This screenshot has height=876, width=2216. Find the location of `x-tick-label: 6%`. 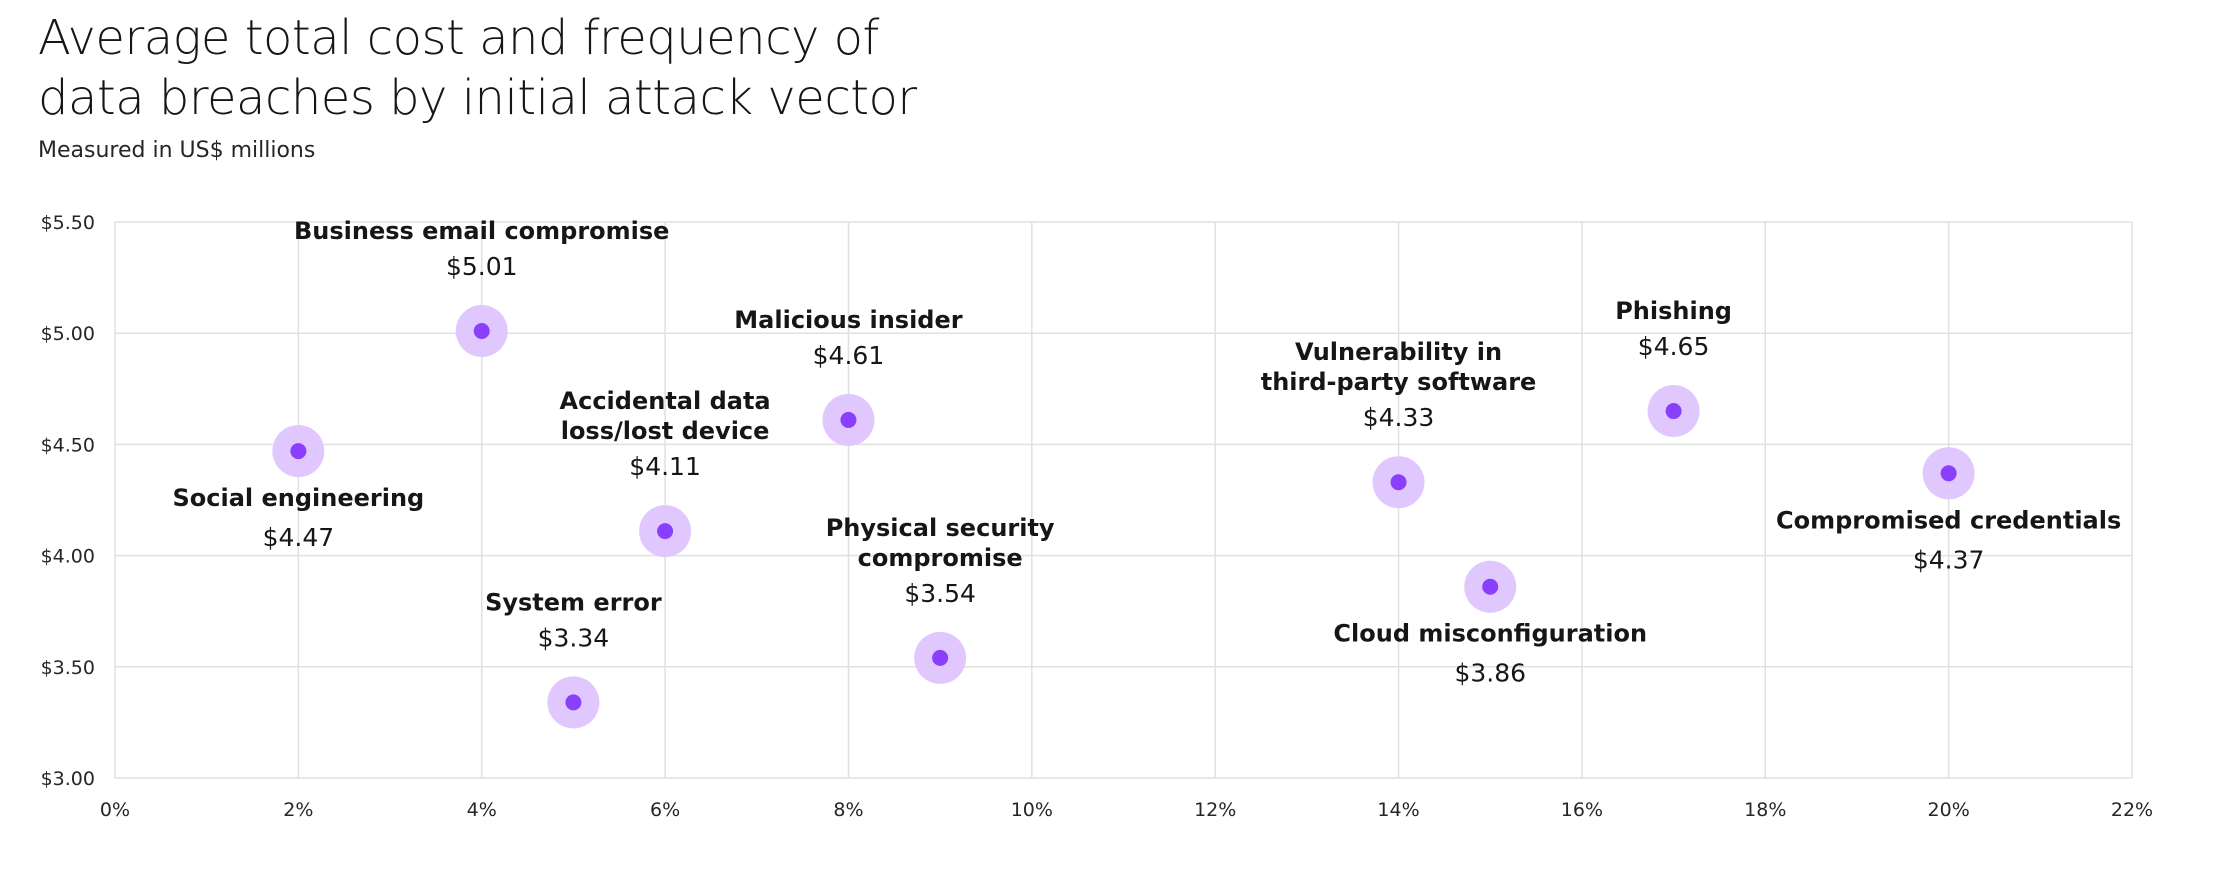

x-tick-label: 6% is located at coordinates (665, 810).